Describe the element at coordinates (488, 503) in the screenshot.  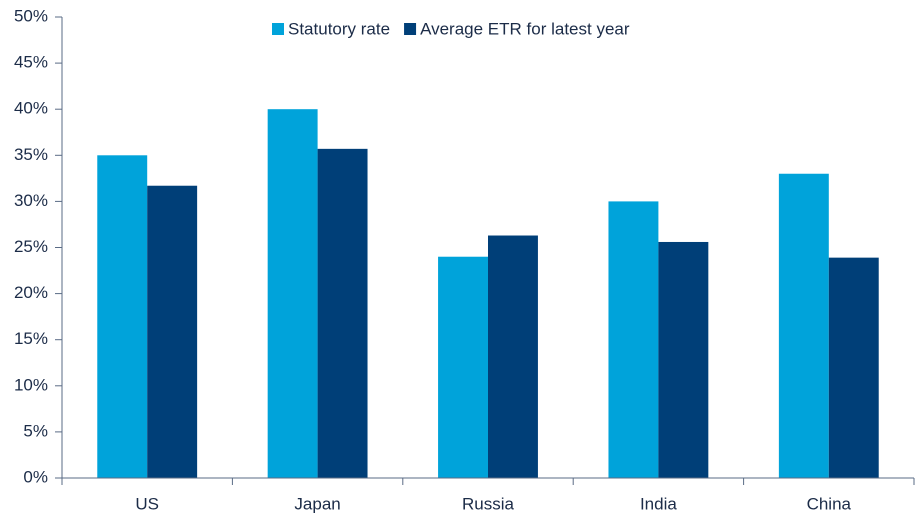
I see `x-tick-label: Russia` at that location.